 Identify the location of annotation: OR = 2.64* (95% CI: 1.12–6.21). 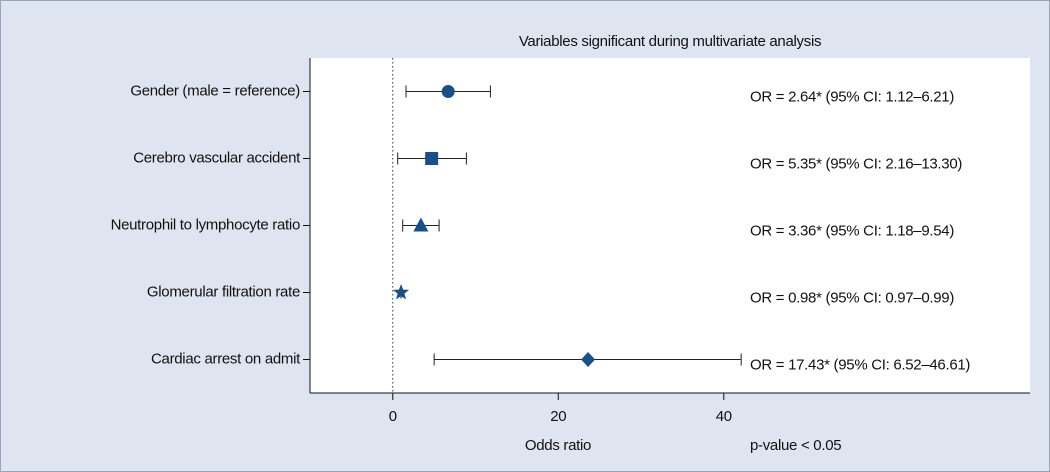
(852, 96).